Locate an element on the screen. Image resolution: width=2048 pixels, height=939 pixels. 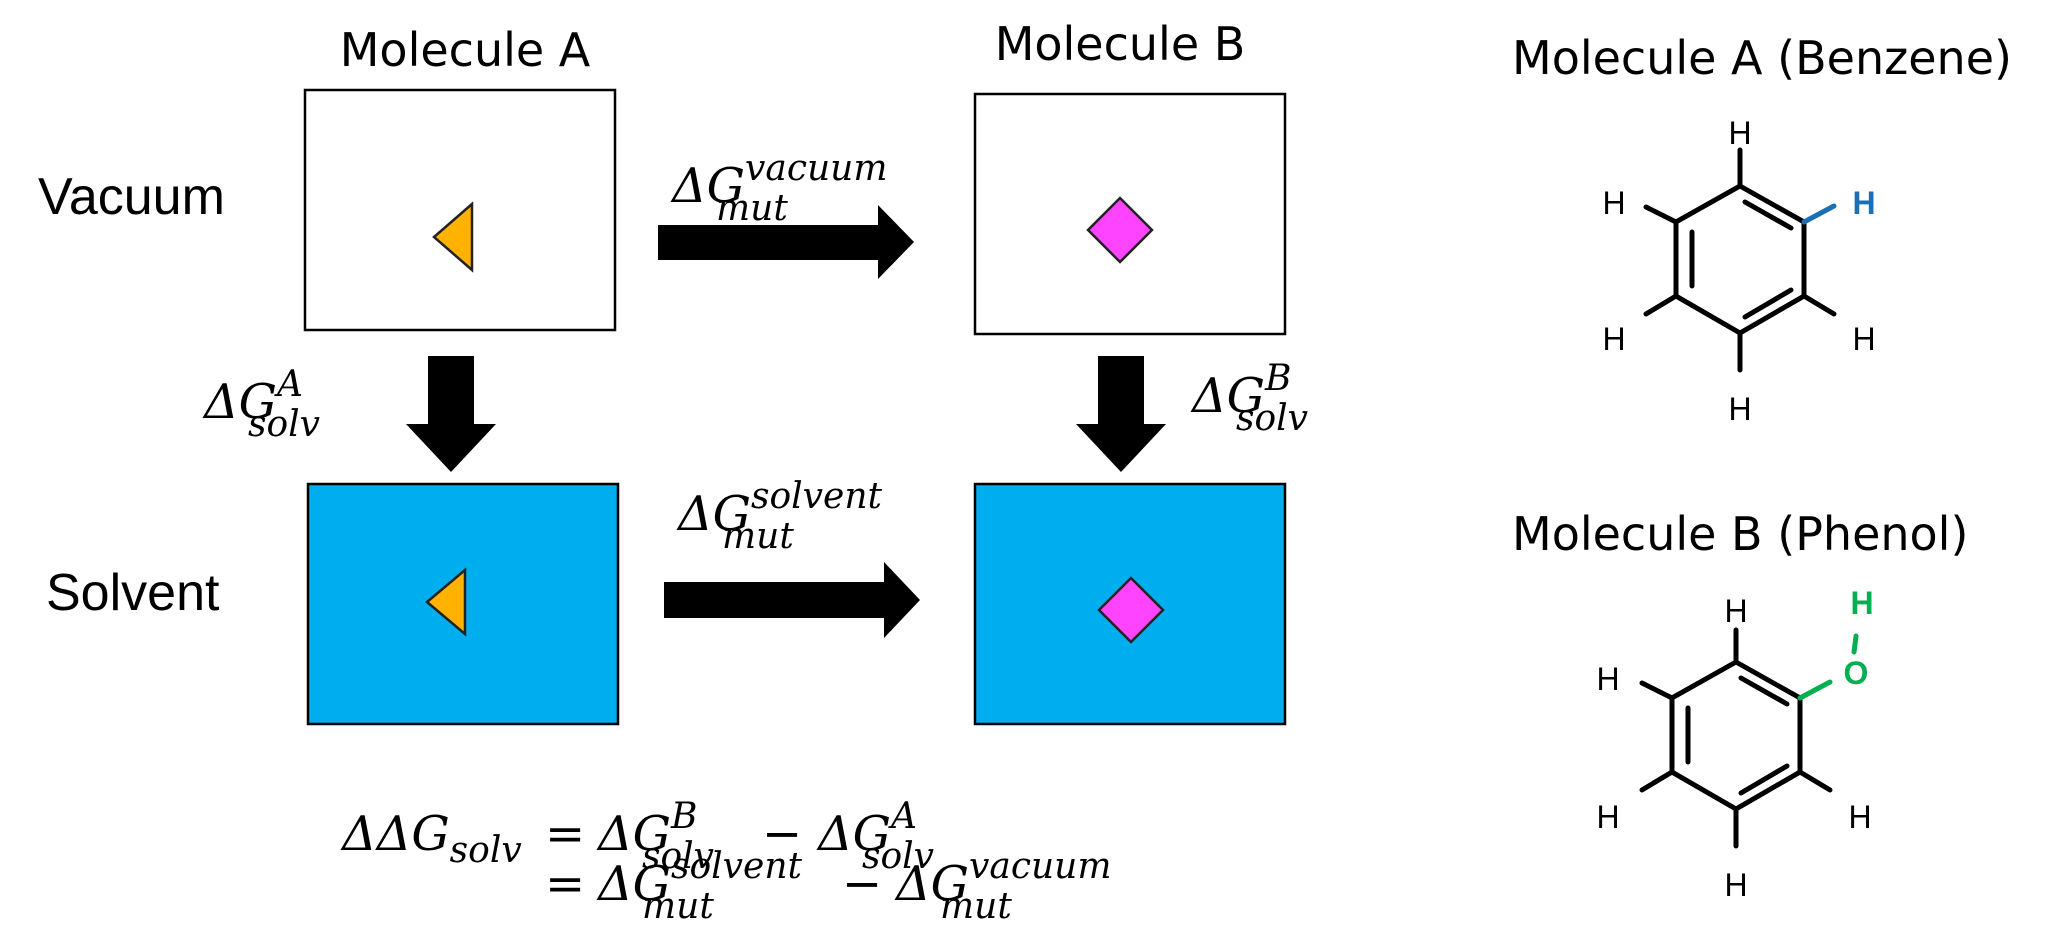
benzene-title: Molecule A (Benzene) is located at coordinates (1762, 58).